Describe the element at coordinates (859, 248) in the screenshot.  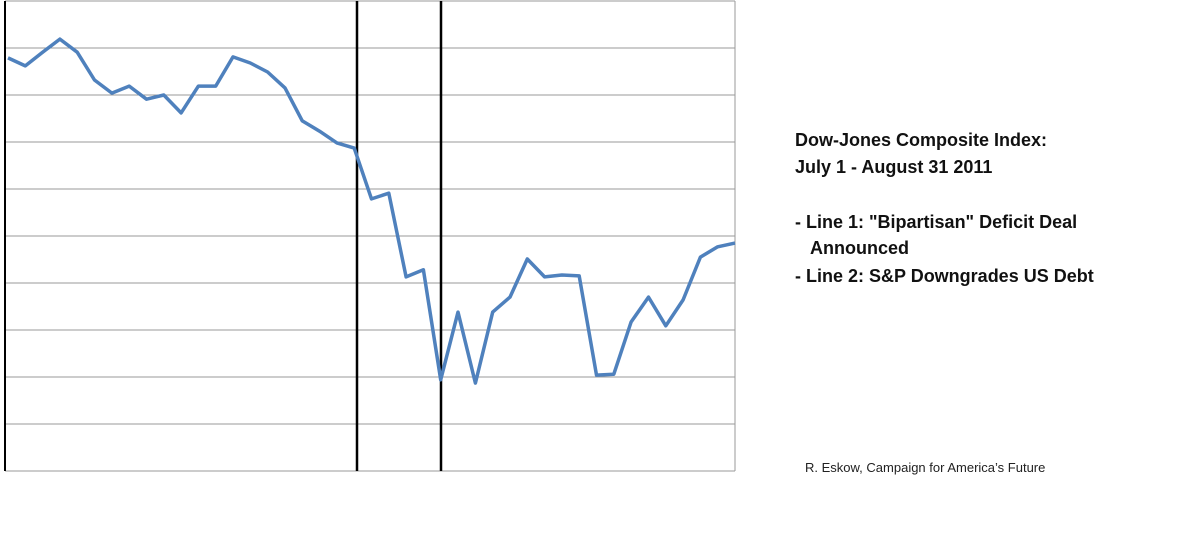
I see `annotation: Announced` at that location.